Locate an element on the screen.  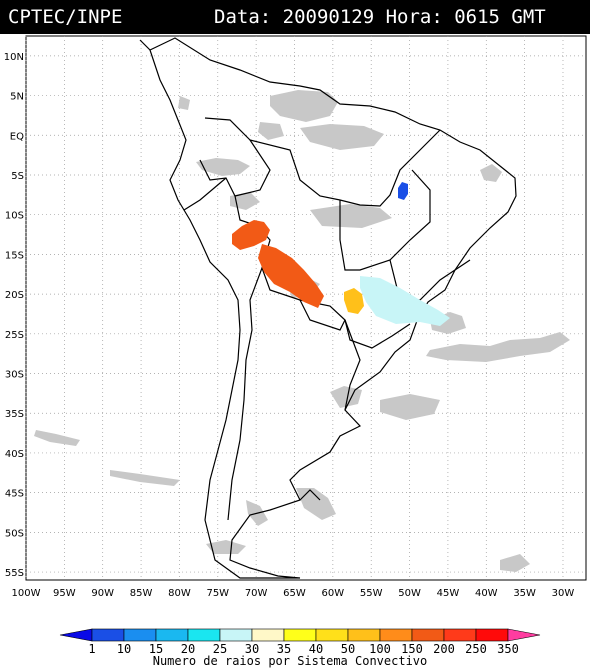
convective-system-yellow is located at coordinates (354, 301).